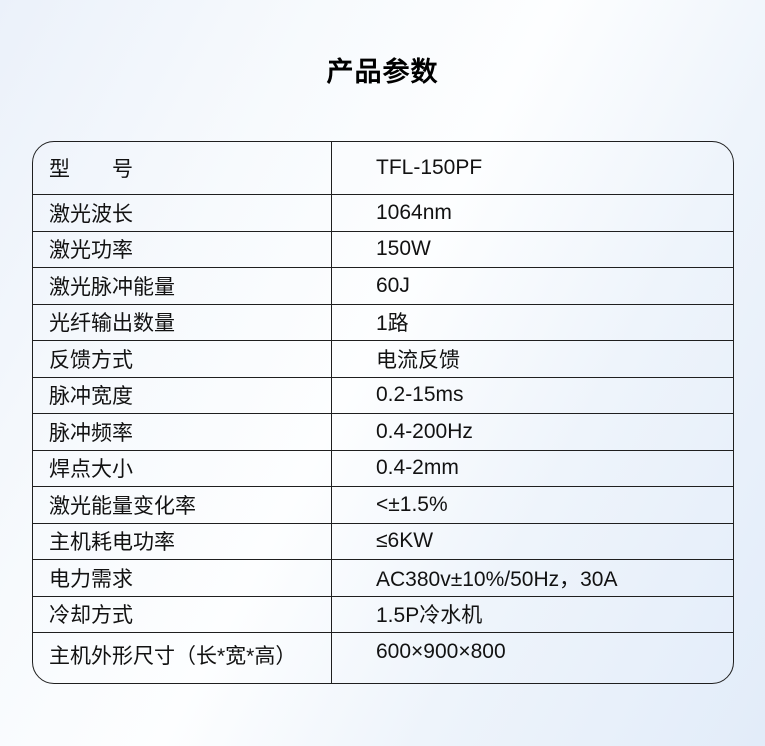  I want to click on spec-value: TFL-150PF, so click(429, 167).